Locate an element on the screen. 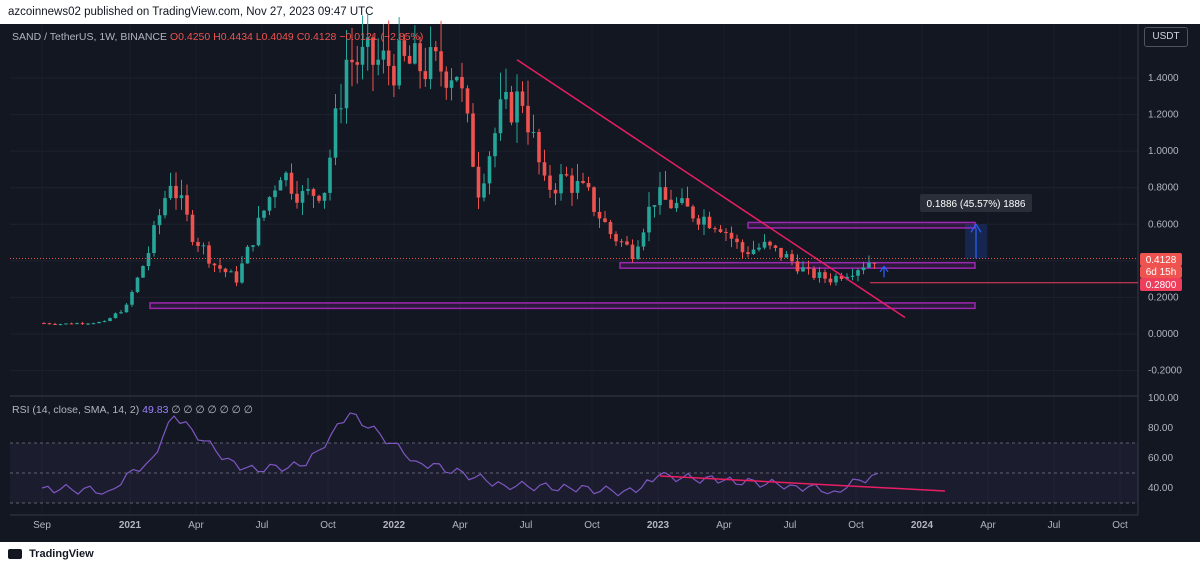 The width and height of the screenshot is (1200, 566). ohlc-open: O0.4250 is located at coordinates (190, 37).